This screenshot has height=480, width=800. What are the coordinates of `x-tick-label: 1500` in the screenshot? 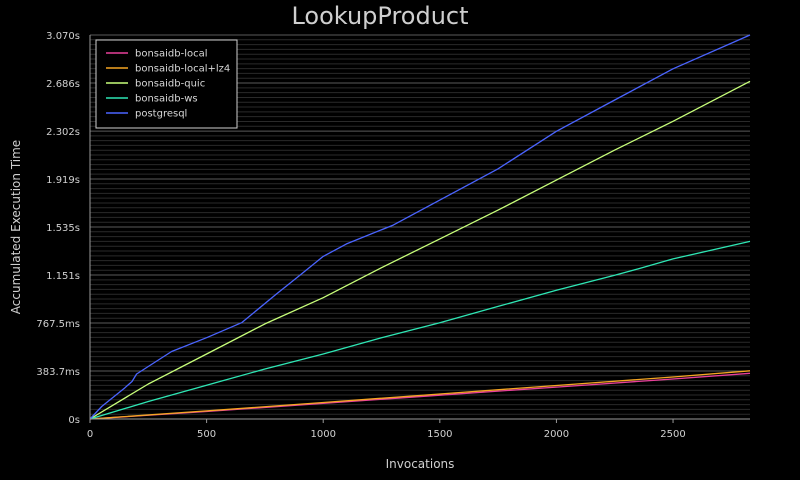 It's located at (439, 434).